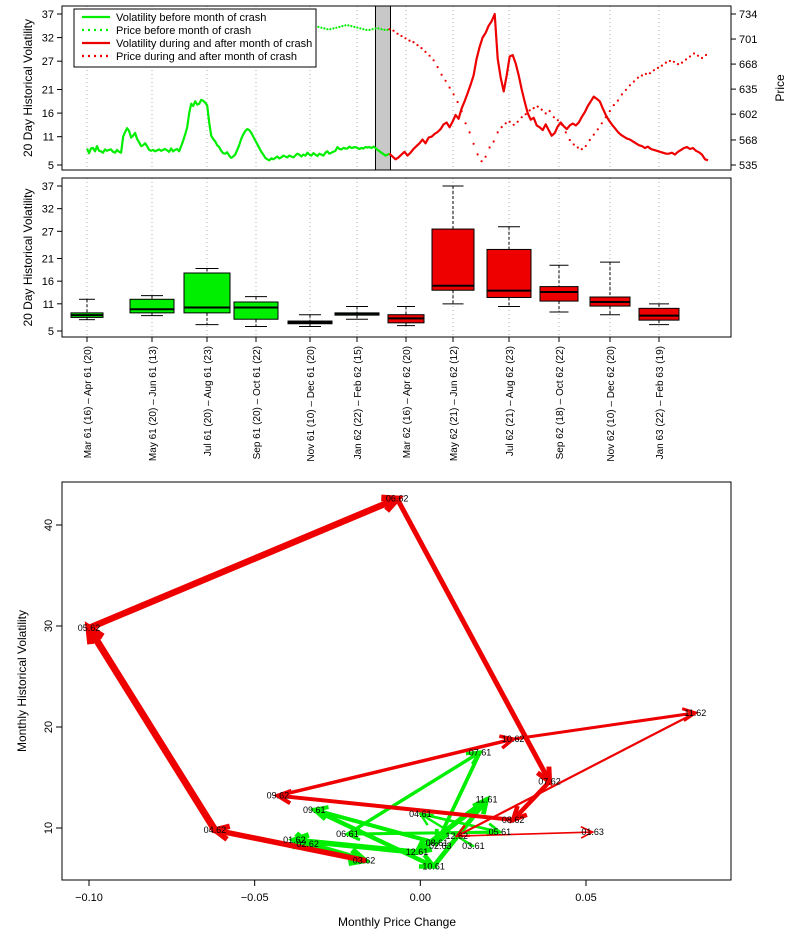 This screenshot has height=933, width=786. I want to click on y2-tick-label: 668, so click(748, 65).